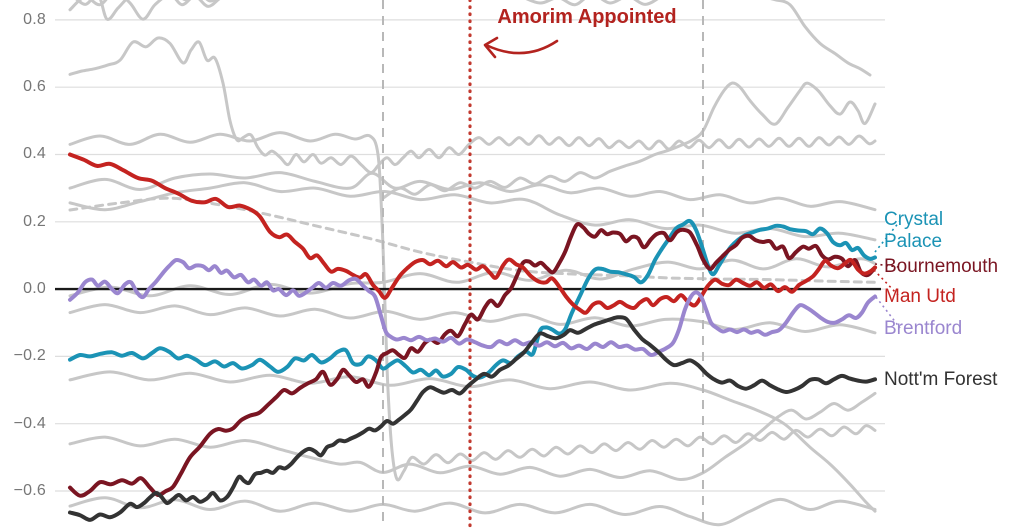 The height and width of the screenshot is (528, 1016). Describe the element at coordinates (923, 328) in the screenshot. I see `team-label-brentford: Brentford` at that location.